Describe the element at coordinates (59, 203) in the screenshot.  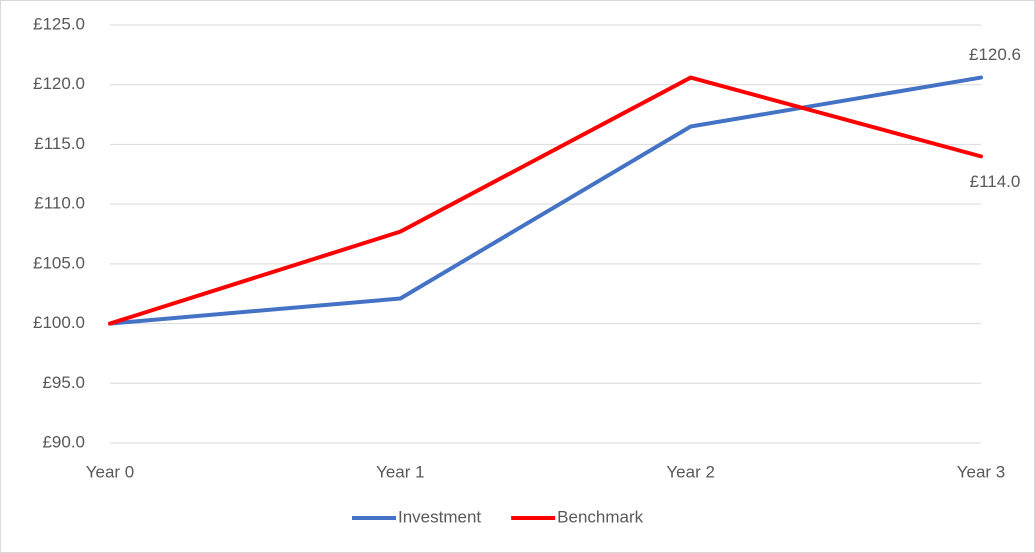
I see `y-tick-label: £110.0` at that location.